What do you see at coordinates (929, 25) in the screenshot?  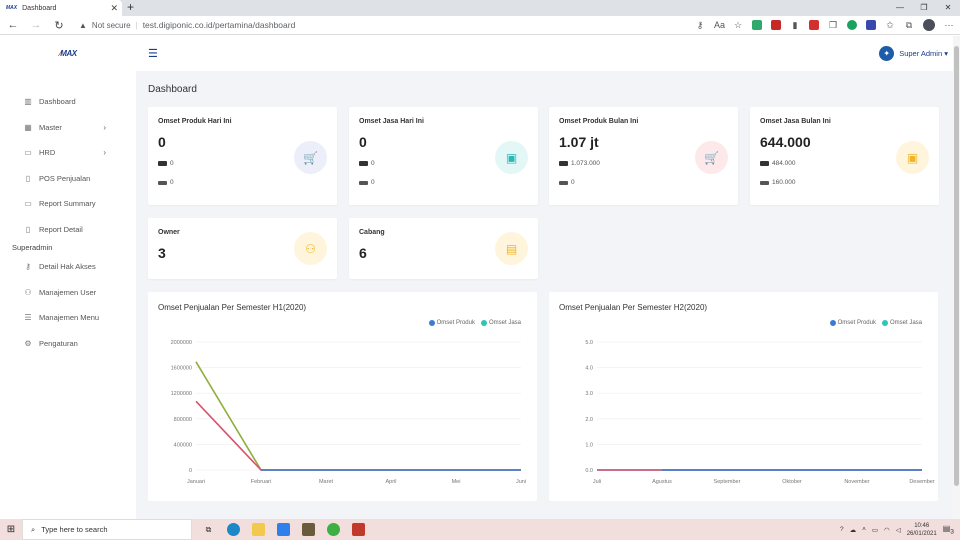 I see `profile-avatar` at bounding box center [929, 25].